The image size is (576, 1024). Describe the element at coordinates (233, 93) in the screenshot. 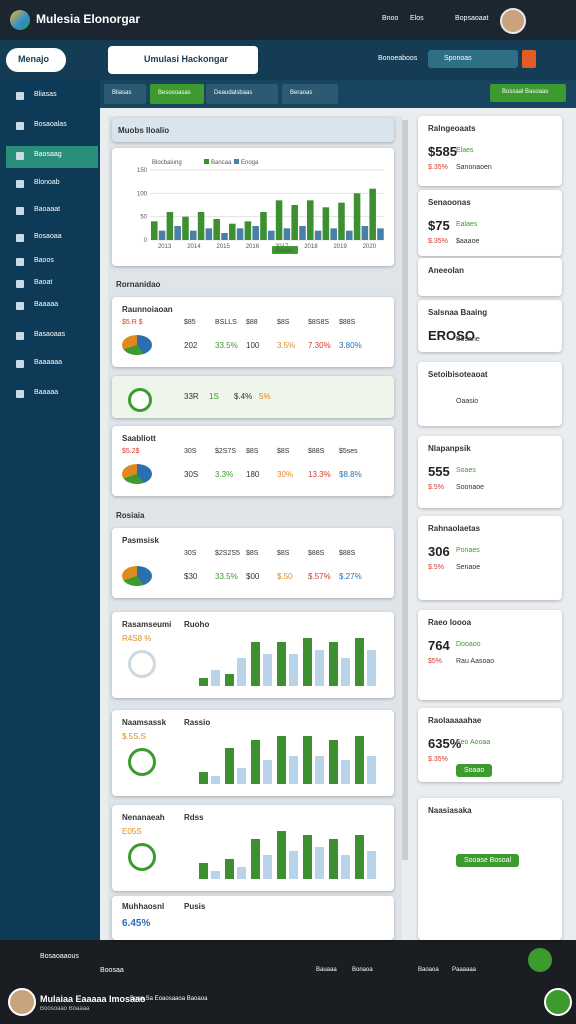

I see `tab-label: Deaudalsbaas` at that location.